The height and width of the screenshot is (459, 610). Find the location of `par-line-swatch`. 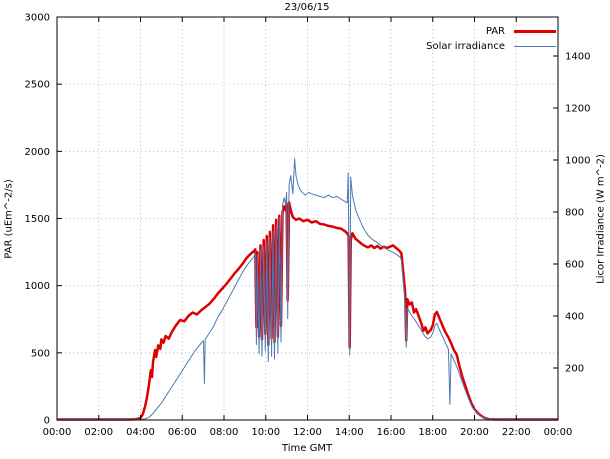

par-line-swatch is located at coordinates (535, 31).